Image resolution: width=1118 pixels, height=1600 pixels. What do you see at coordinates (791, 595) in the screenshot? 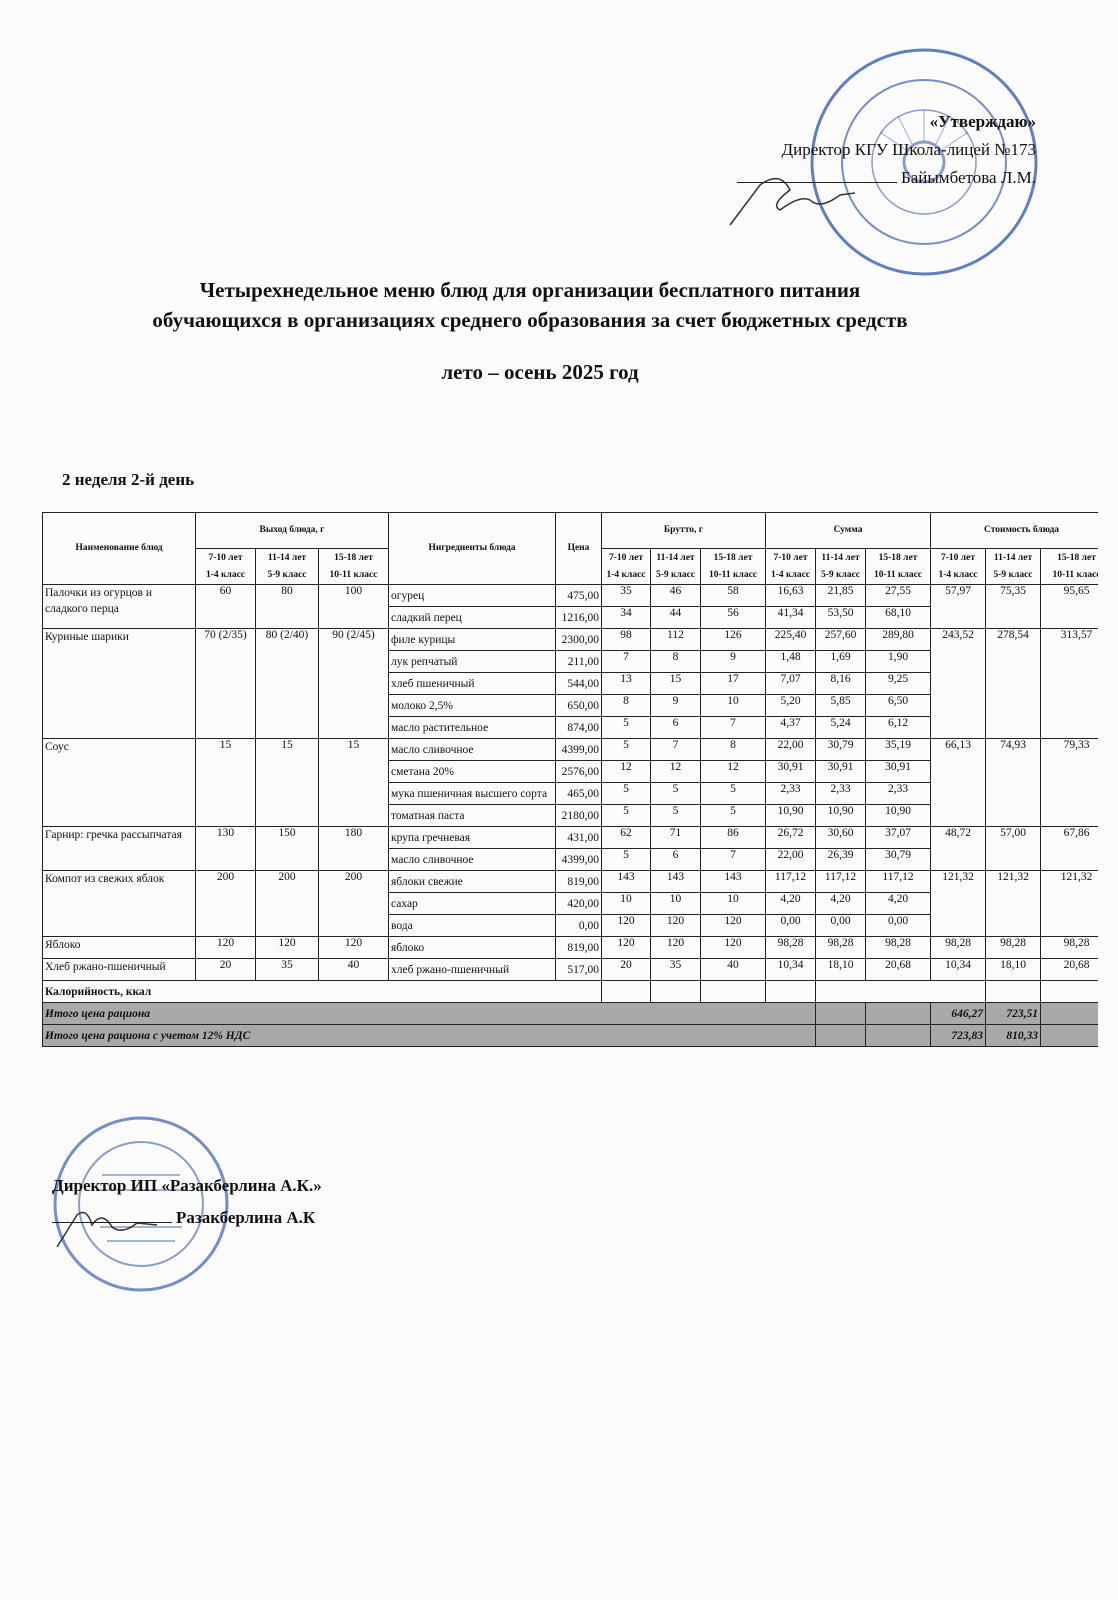
I see `ingredient-sum: 16,63` at bounding box center [791, 595].